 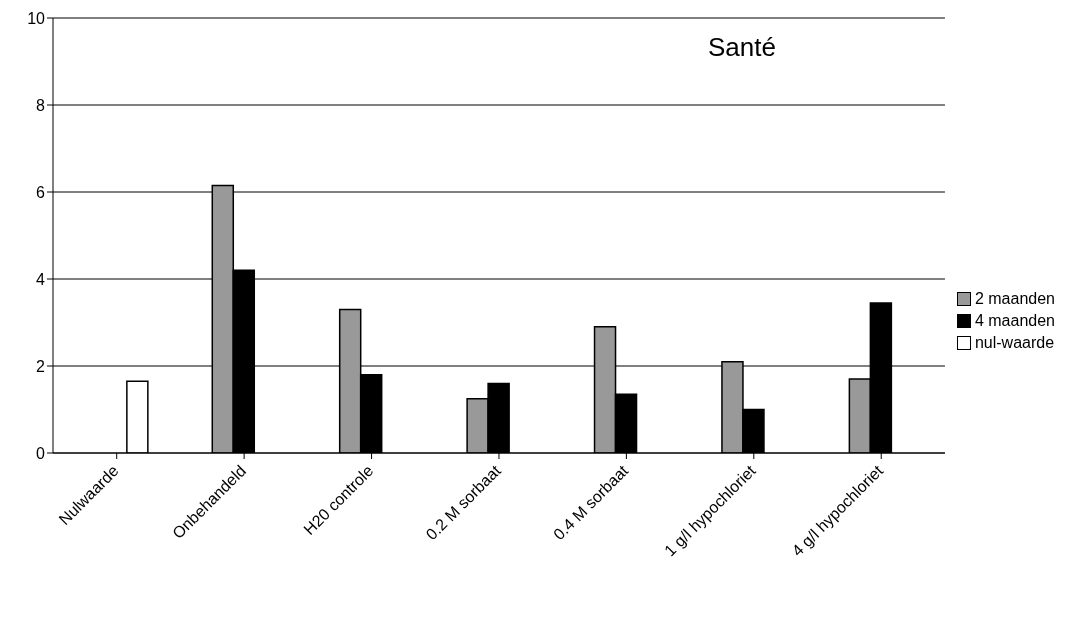 I want to click on legend-label: 4 maanden, so click(x=1014, y=320).